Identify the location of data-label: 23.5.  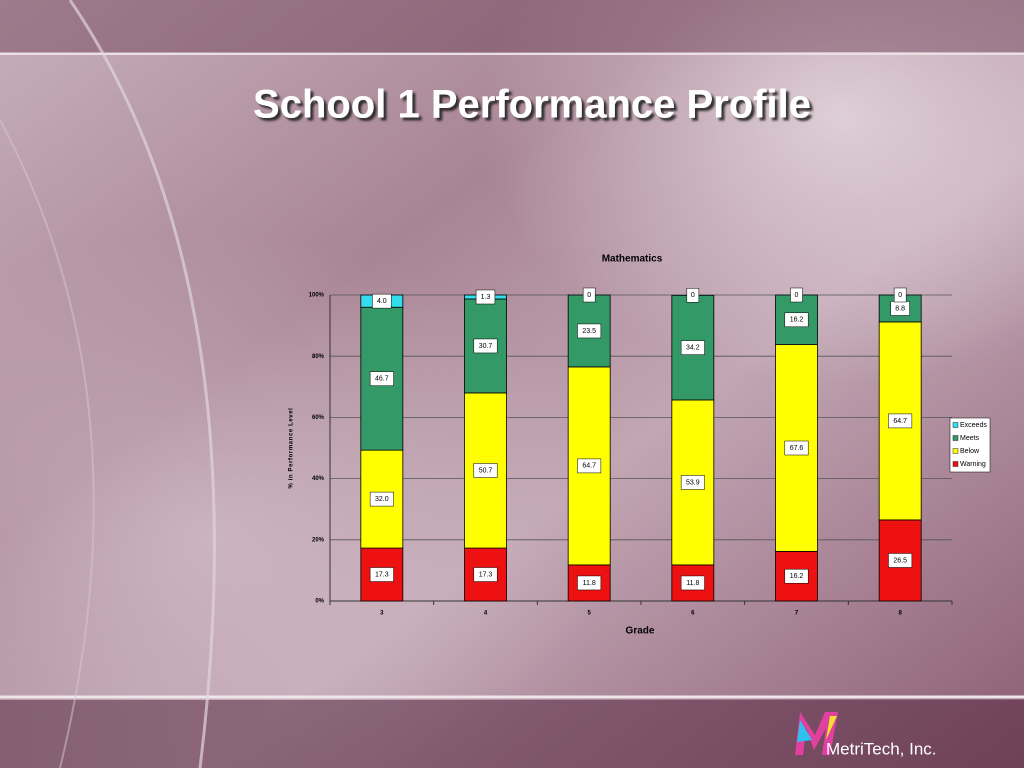
(589, 331).